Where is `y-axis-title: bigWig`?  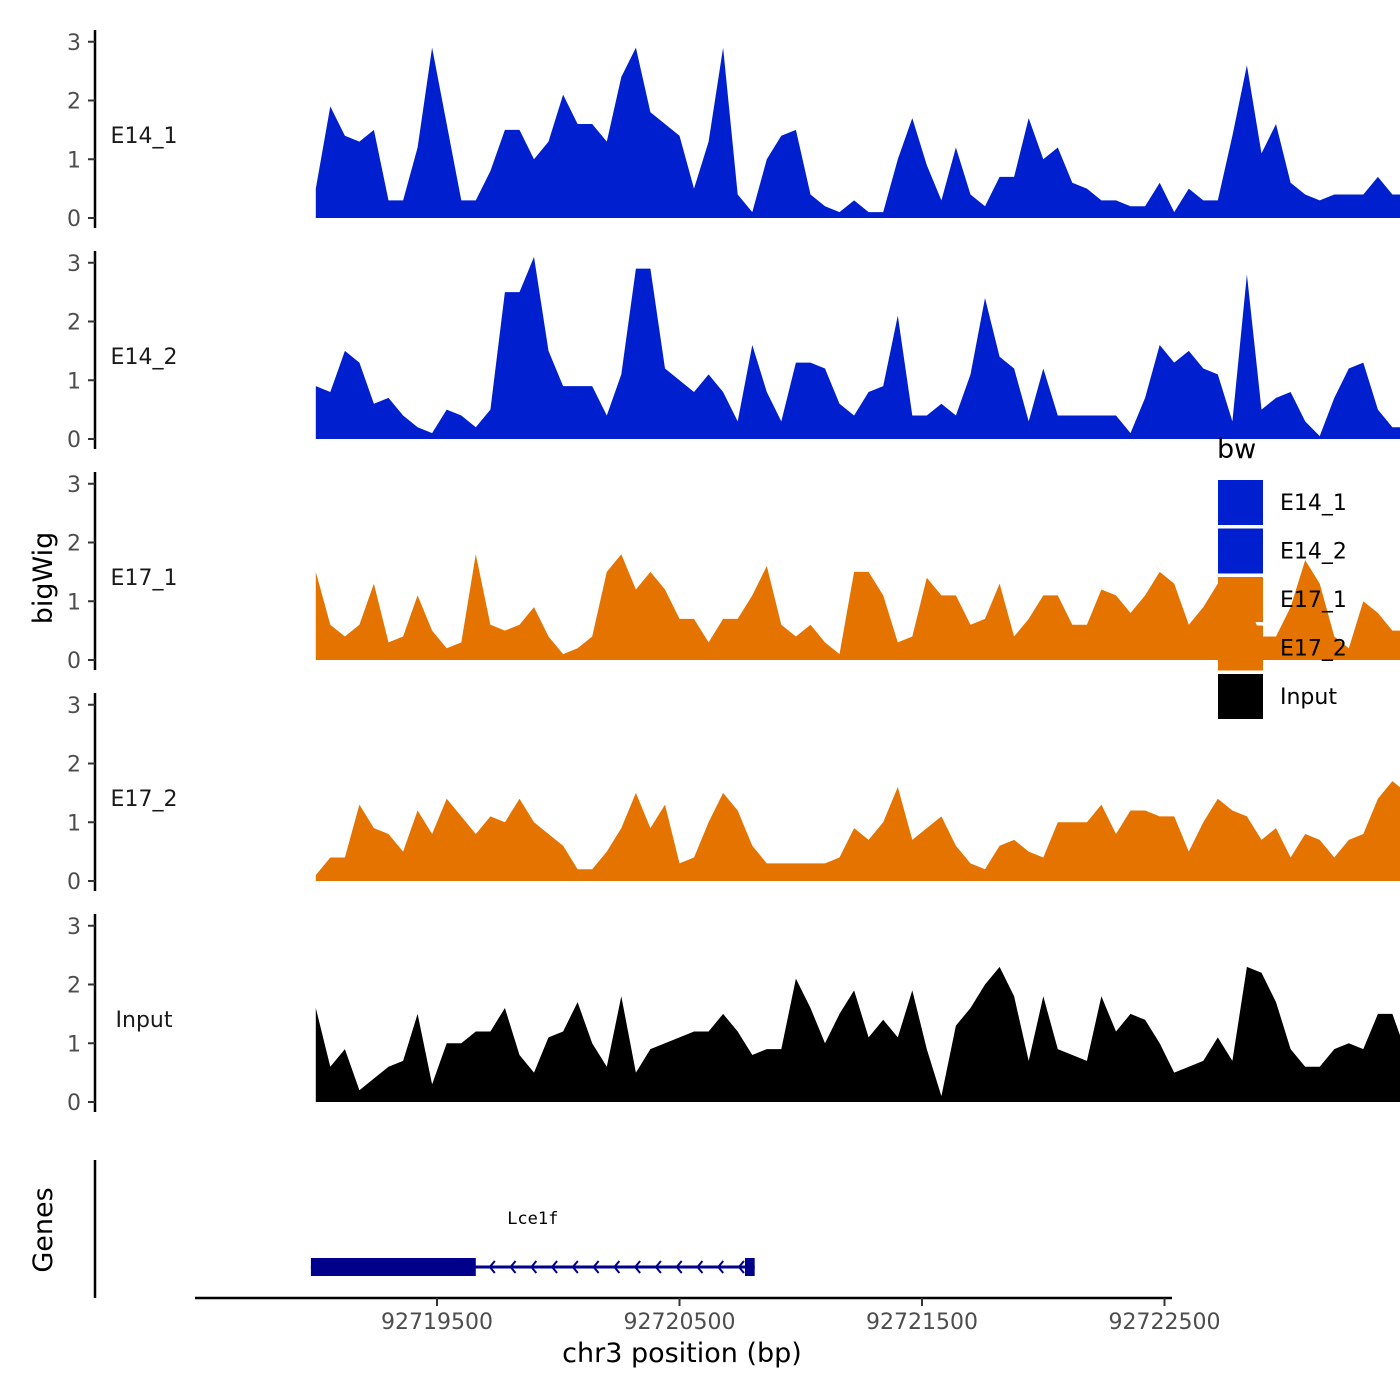 y-axis-title: bigWig is located at coordinates (43, 578).